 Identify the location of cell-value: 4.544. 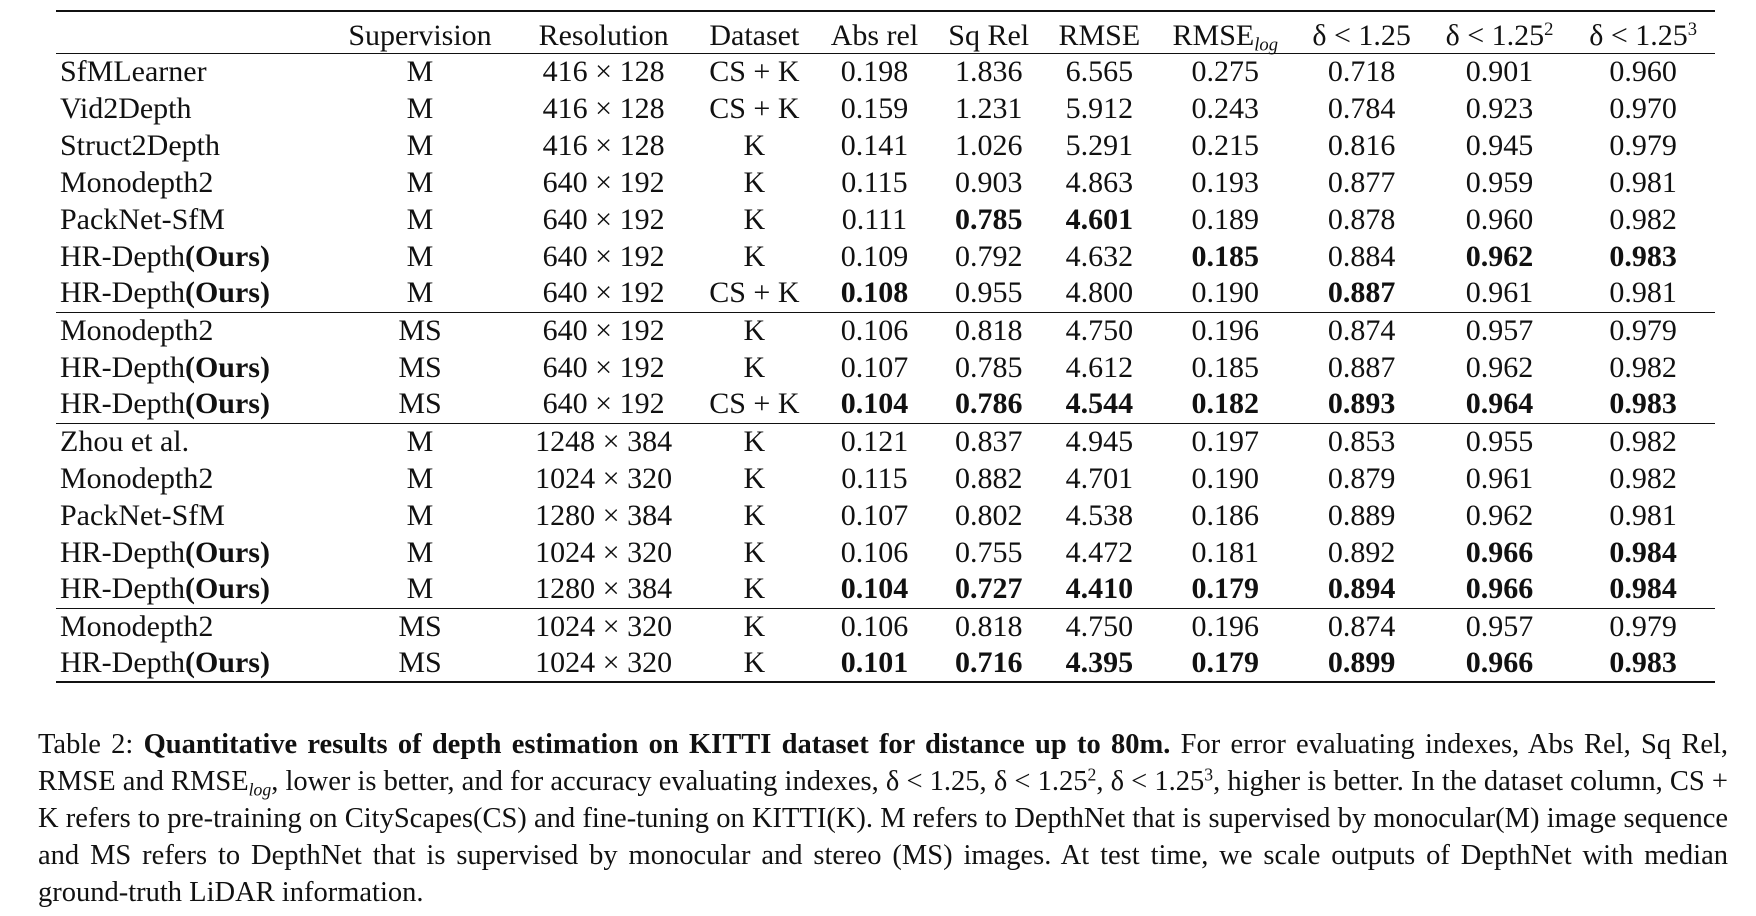
(1099, 404).